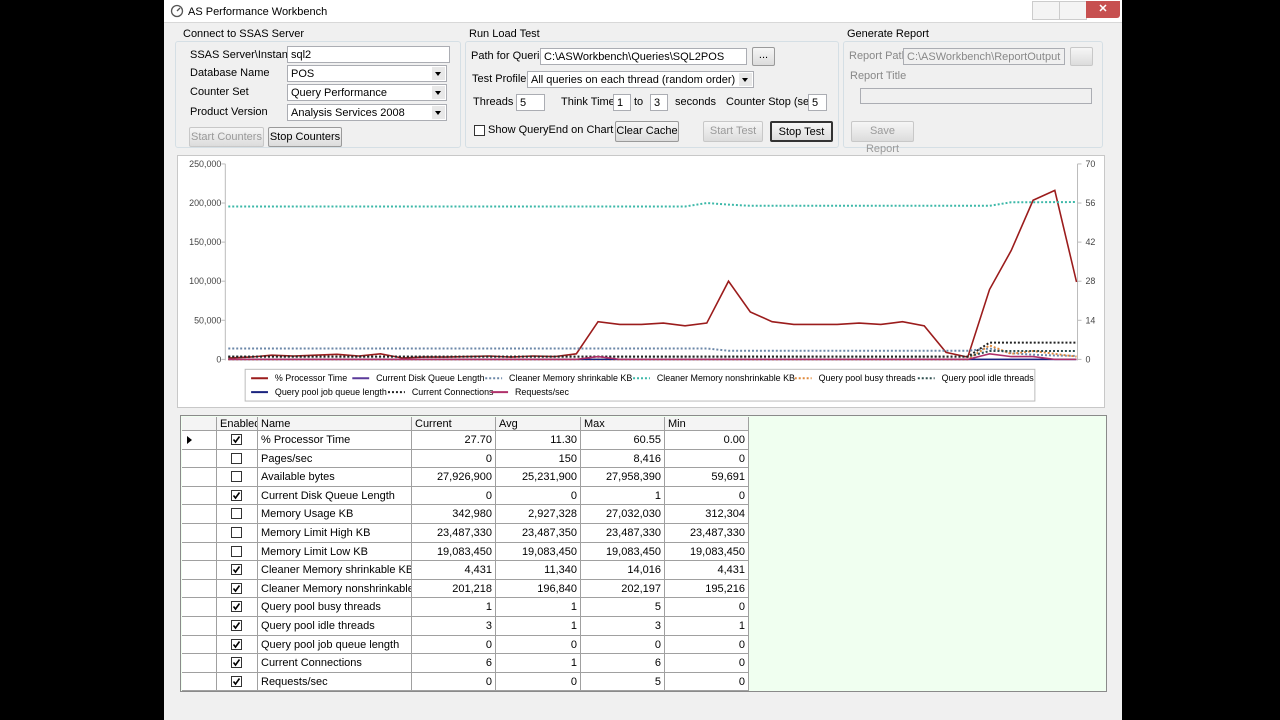 The width and height of the screenshot is (1280, 720). What do you see at coordinates (623, 626) in the screenshot?
I see `value-cell: 3` at bounding box center [623, 626].